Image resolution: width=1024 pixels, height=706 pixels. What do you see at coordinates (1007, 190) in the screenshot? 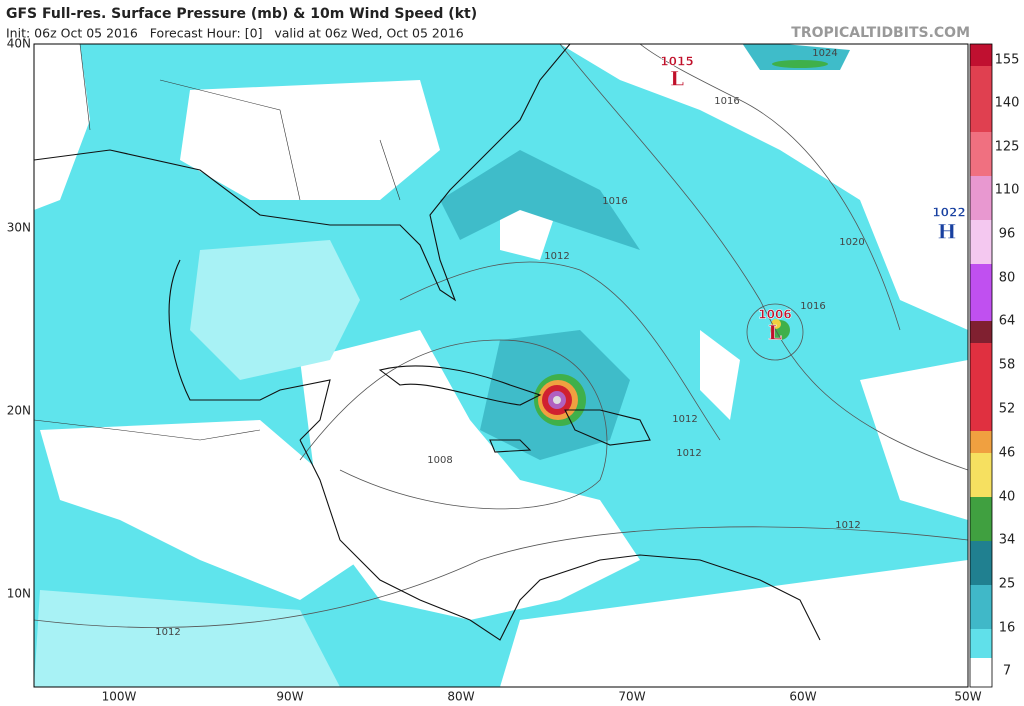
I see `colorbar-label: 110` at bounding box center [1007, 190].